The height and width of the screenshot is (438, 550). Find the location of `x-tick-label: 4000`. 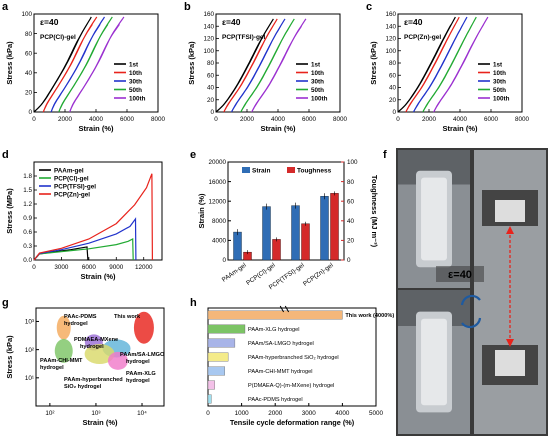

x-tick-label: 4000 is located at coordinates (278, 119).